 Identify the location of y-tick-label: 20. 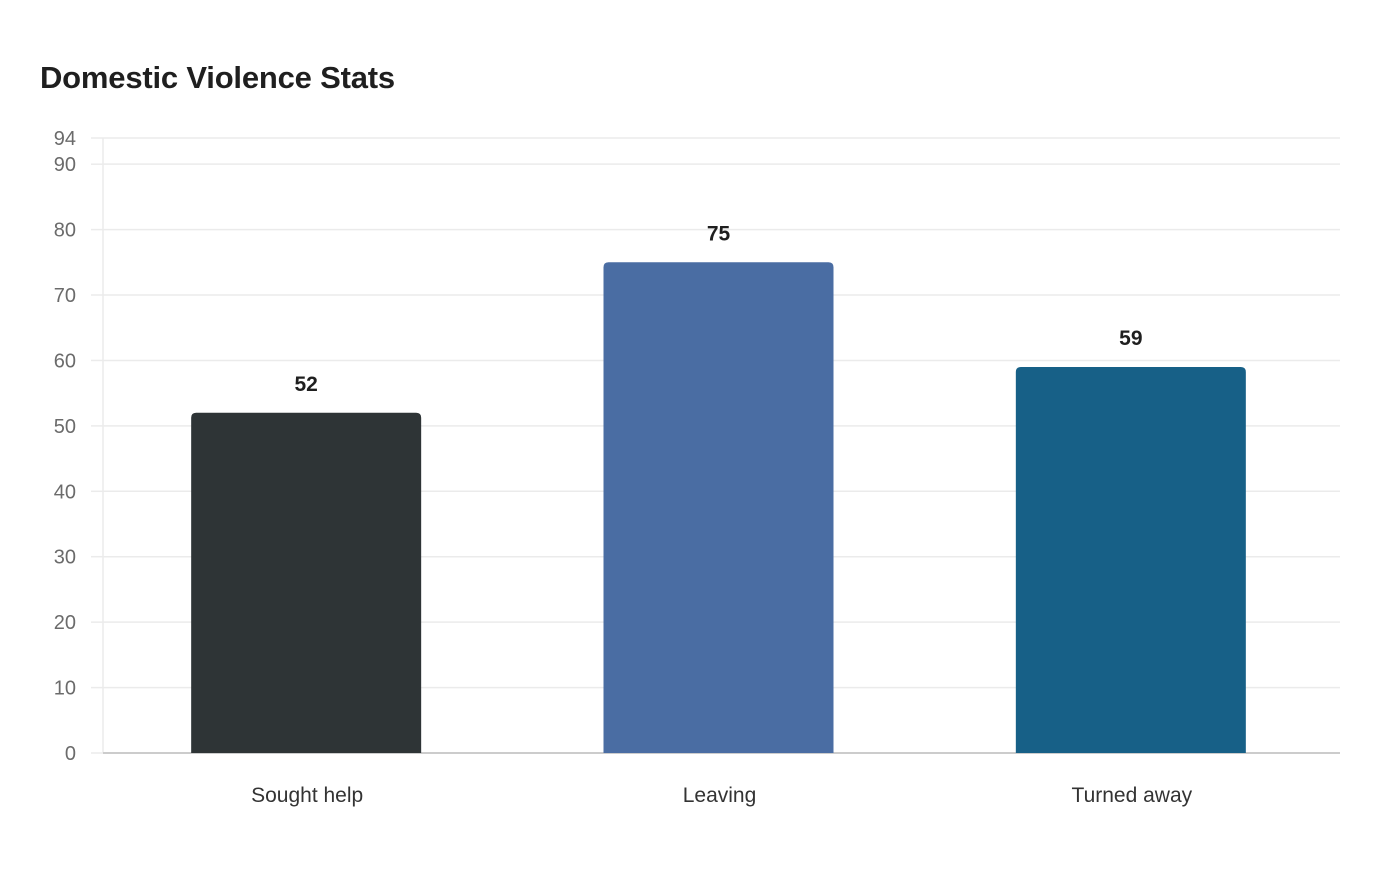
(65, 623).